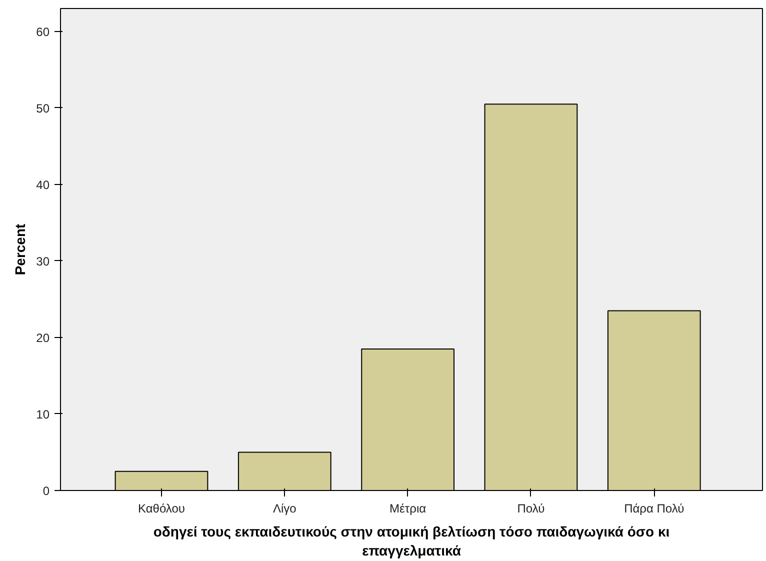 The image size is (766, 561). Describe the element at coordinates (20, 249) in the screenshot. I see `y-axis-title: Percent` at that location.